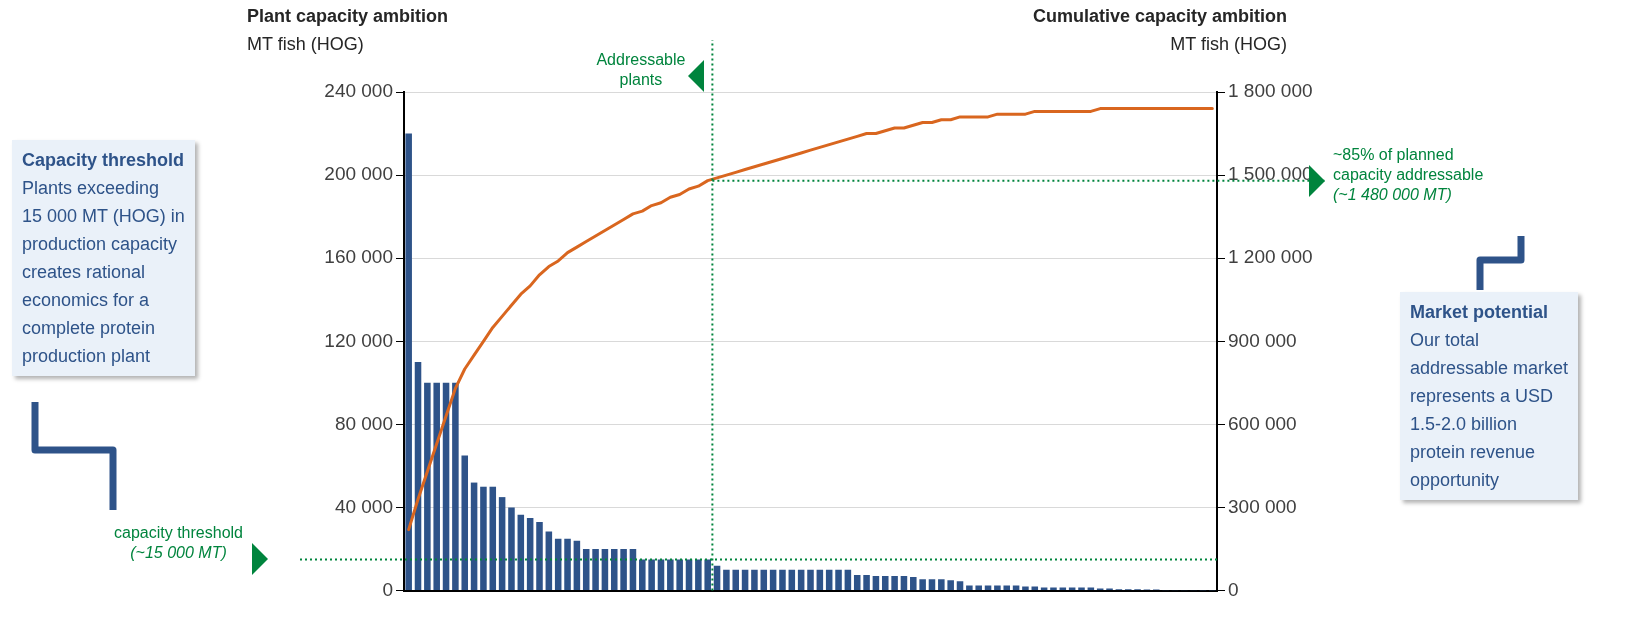 This screenshot has height=617, width=1651. I want to click on y2-tick-label: 300 000, so click(1262, 506).